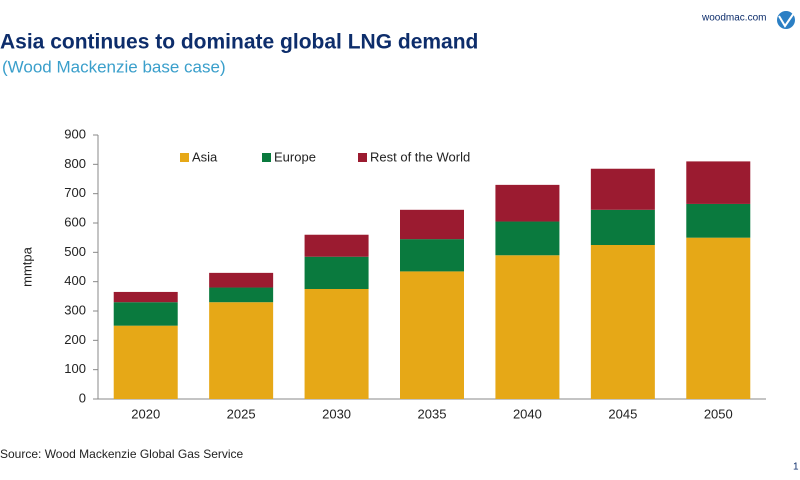  I want to click on y-tick-label: 800, so click(75, 163).